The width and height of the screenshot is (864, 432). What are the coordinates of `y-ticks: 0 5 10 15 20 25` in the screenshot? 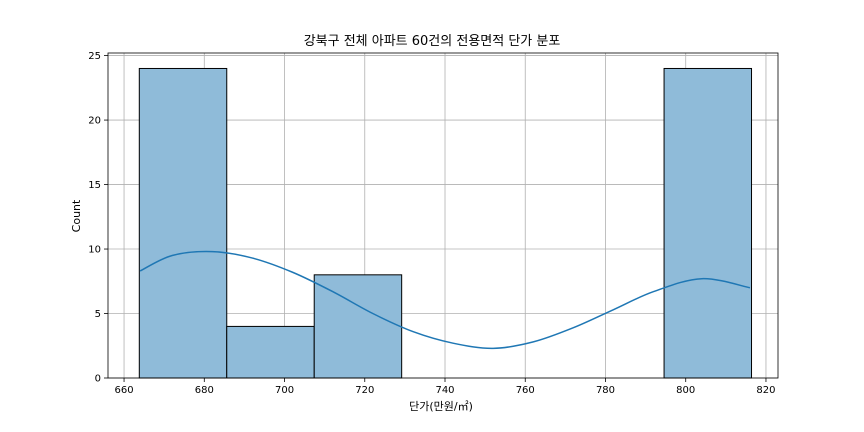 It's located at (98, 218).